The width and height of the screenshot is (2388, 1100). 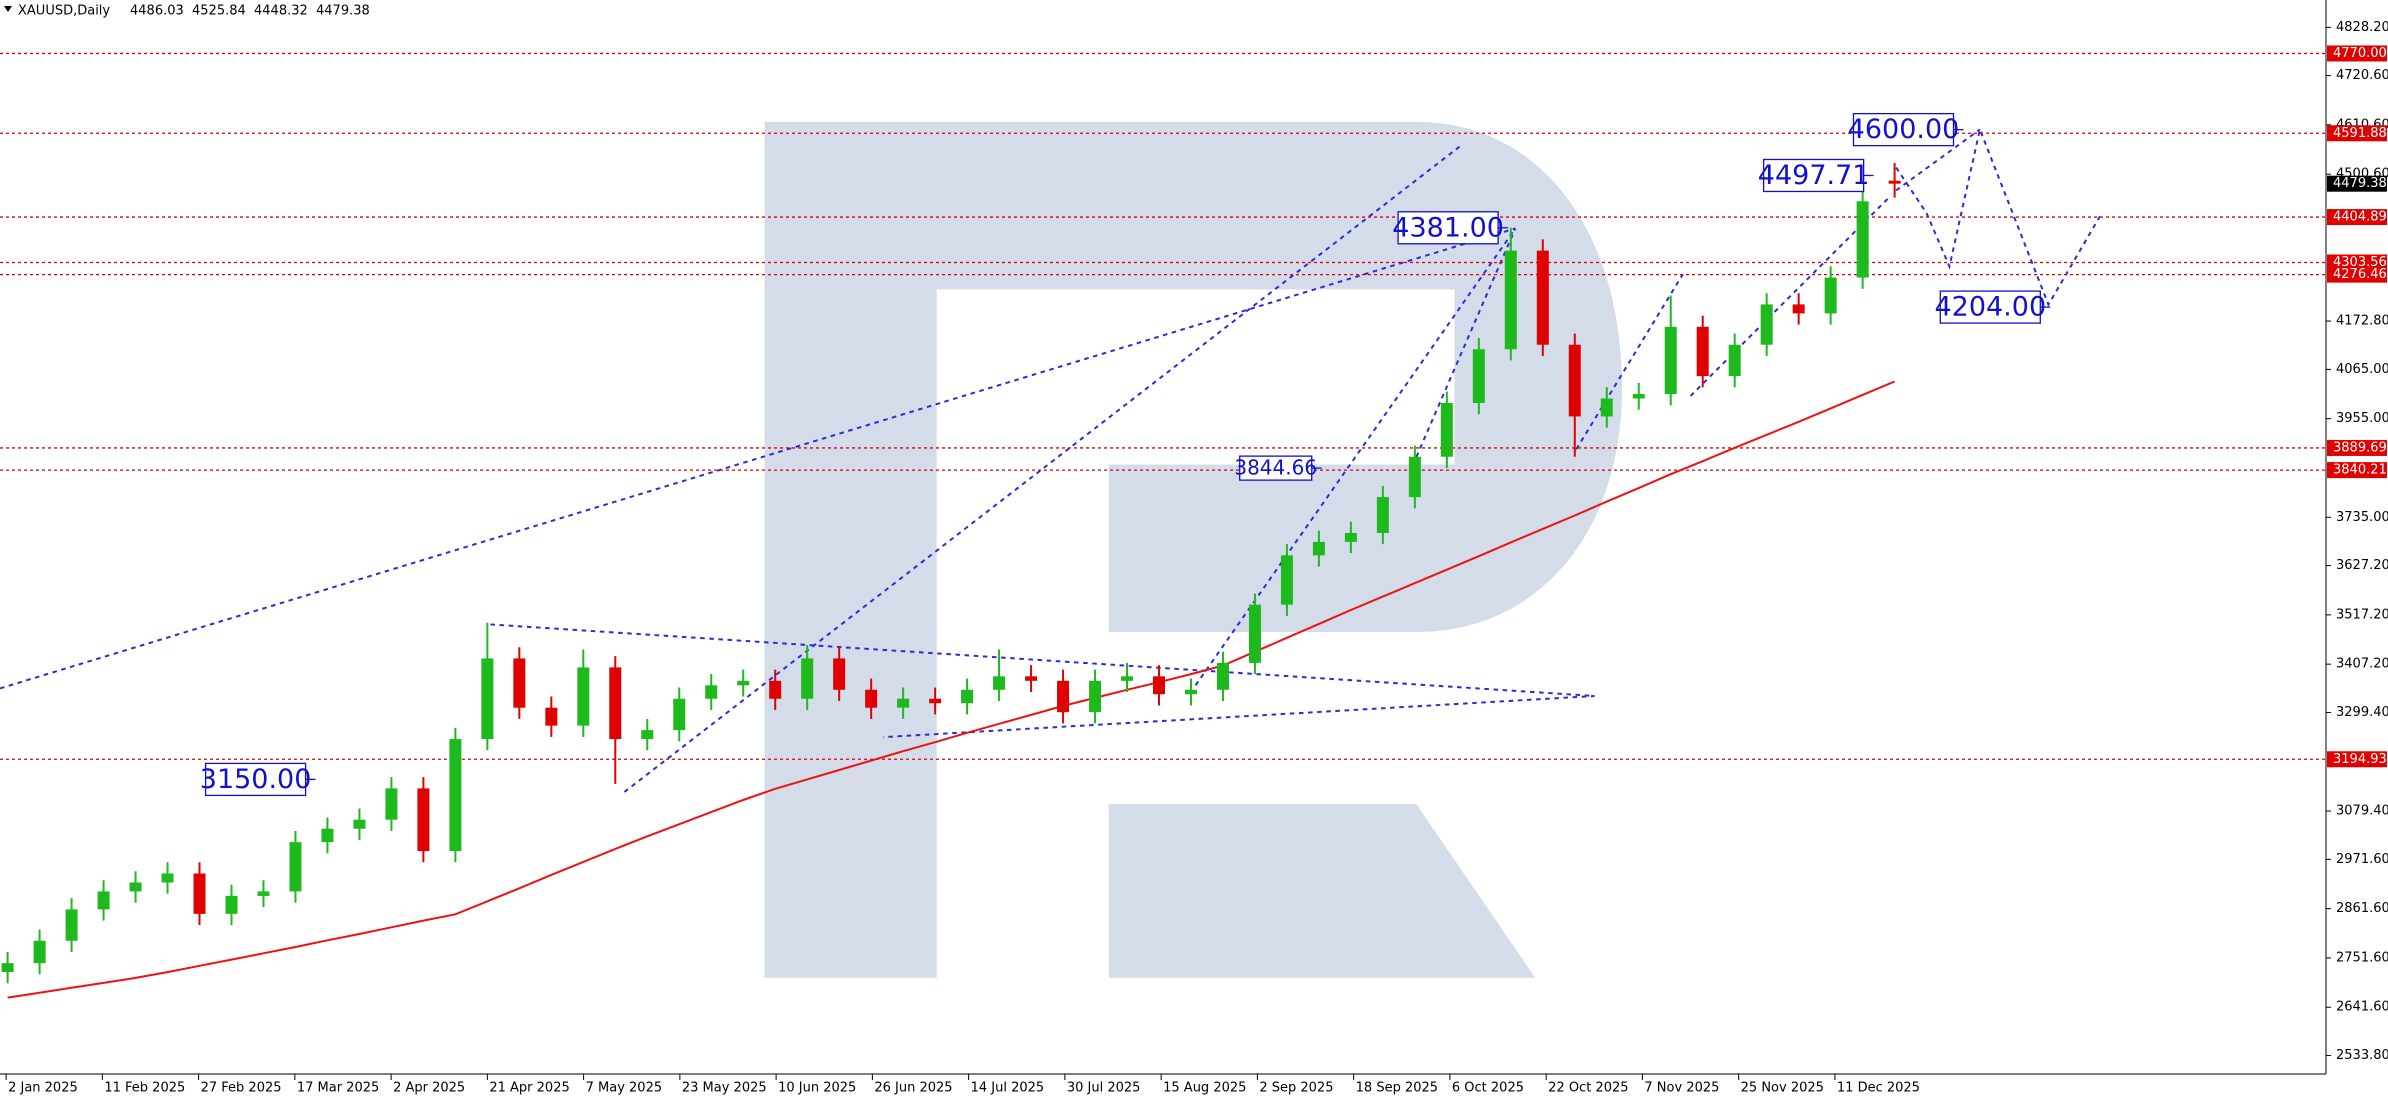 I want to click on y-tick-label: 3955.00, so click(x=2362, y=418).